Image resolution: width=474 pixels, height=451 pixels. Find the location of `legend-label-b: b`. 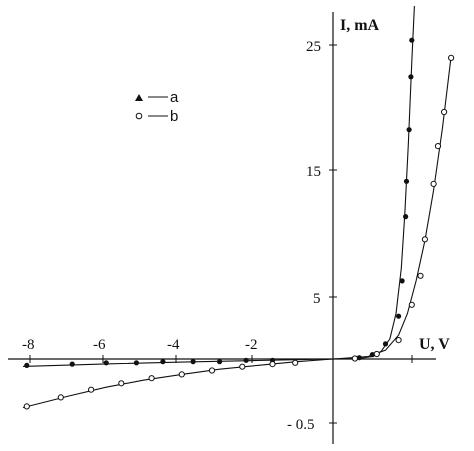

legend-label-b: b is located at coordinates (174, 116).